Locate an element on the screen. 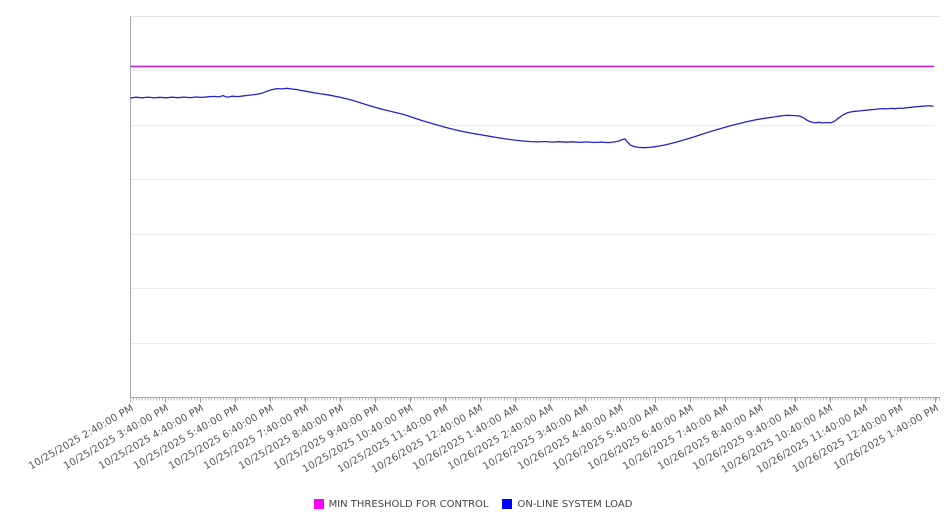 The width and height of the screenshot is (946, 526). legend-item-threshold: MIN THRESHOLD FOR CONTROL is located at coordinates (401, 504).